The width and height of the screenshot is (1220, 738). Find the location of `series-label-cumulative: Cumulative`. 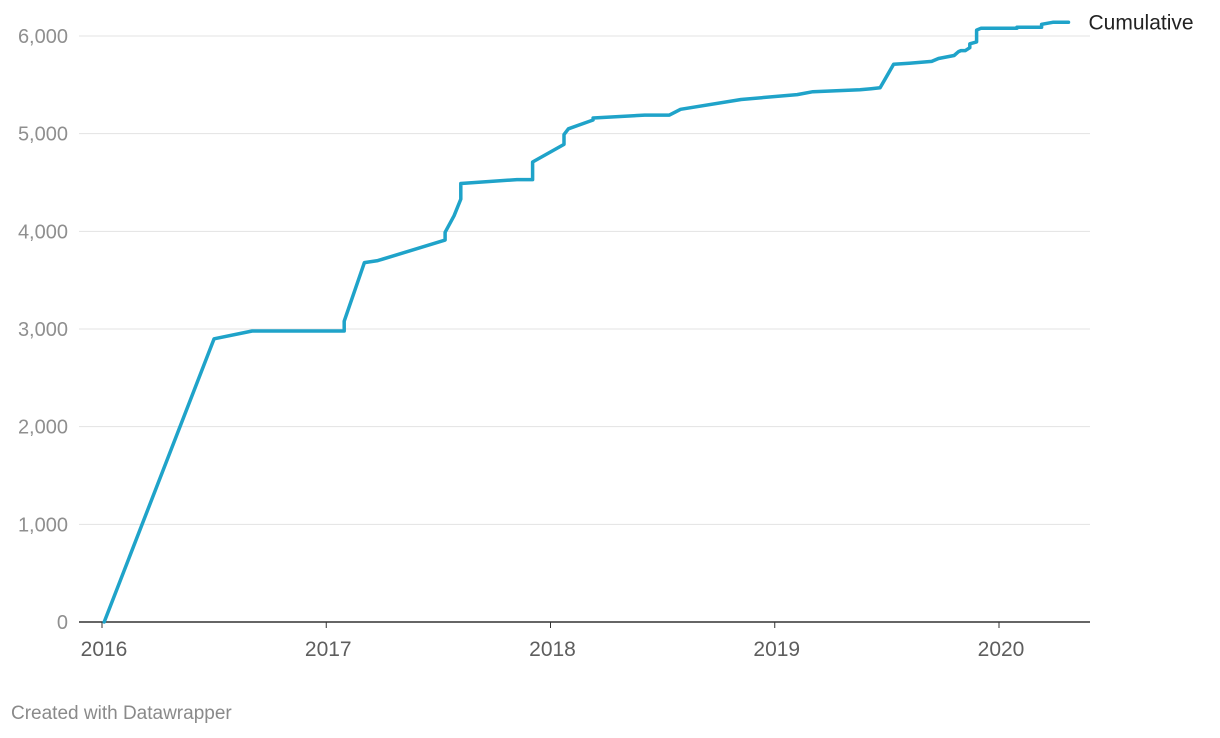

series-label-cumulative: Cumulative is located at coordinates (1141, 22).